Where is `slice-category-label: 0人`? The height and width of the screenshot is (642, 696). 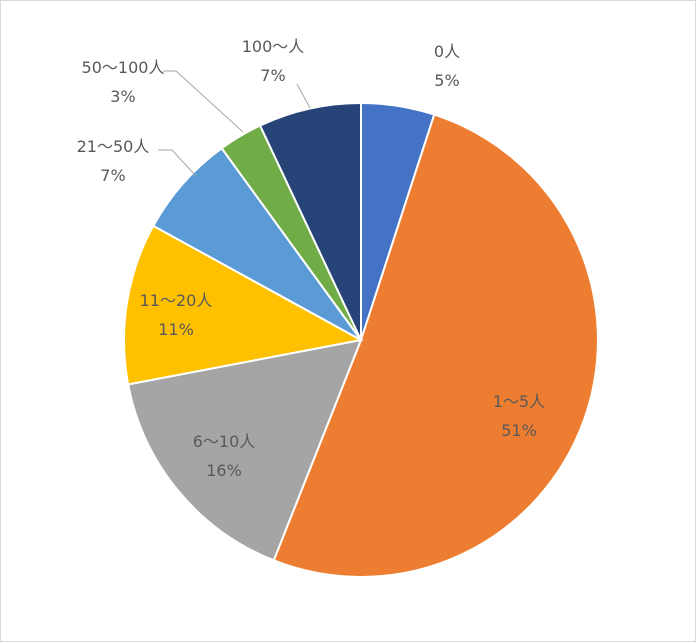 slice-category-label: 0人 is located at coordinates (447, 51).